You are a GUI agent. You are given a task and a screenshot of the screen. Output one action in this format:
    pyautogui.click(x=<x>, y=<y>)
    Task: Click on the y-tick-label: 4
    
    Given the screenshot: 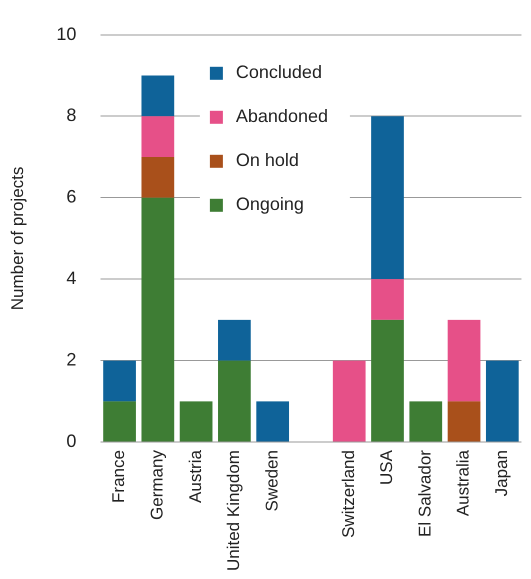 What is the action you would take?
    pyautogui.click(x=71, y=278)
    